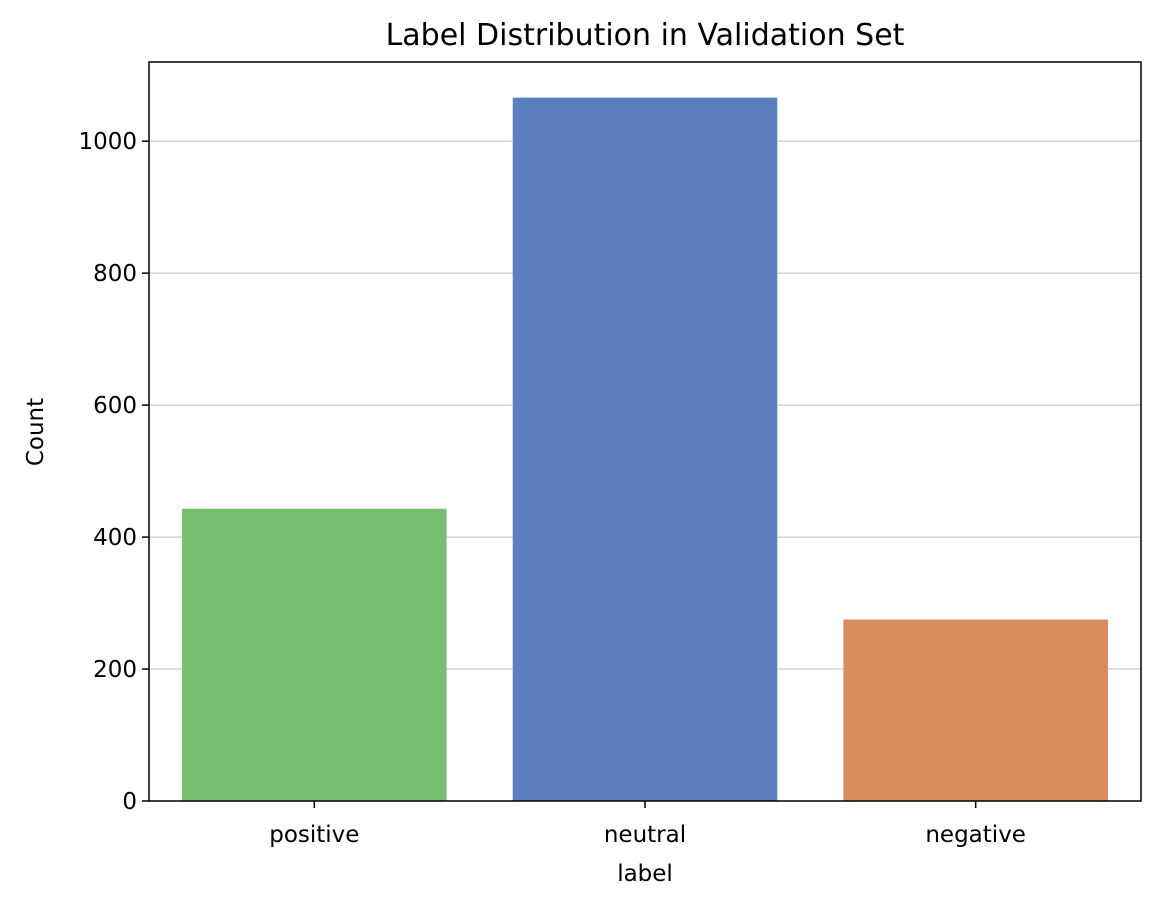  I want to click on y-tick-label: 0, so click(129, 802).